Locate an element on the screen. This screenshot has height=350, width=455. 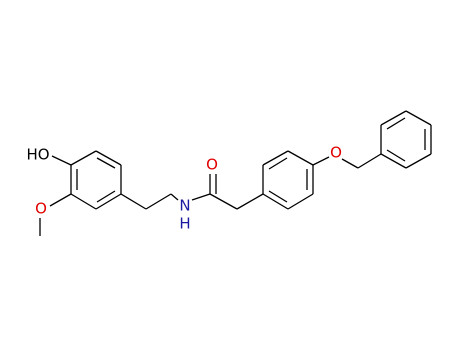
atom-label: N is located at coordinates (184, 206).